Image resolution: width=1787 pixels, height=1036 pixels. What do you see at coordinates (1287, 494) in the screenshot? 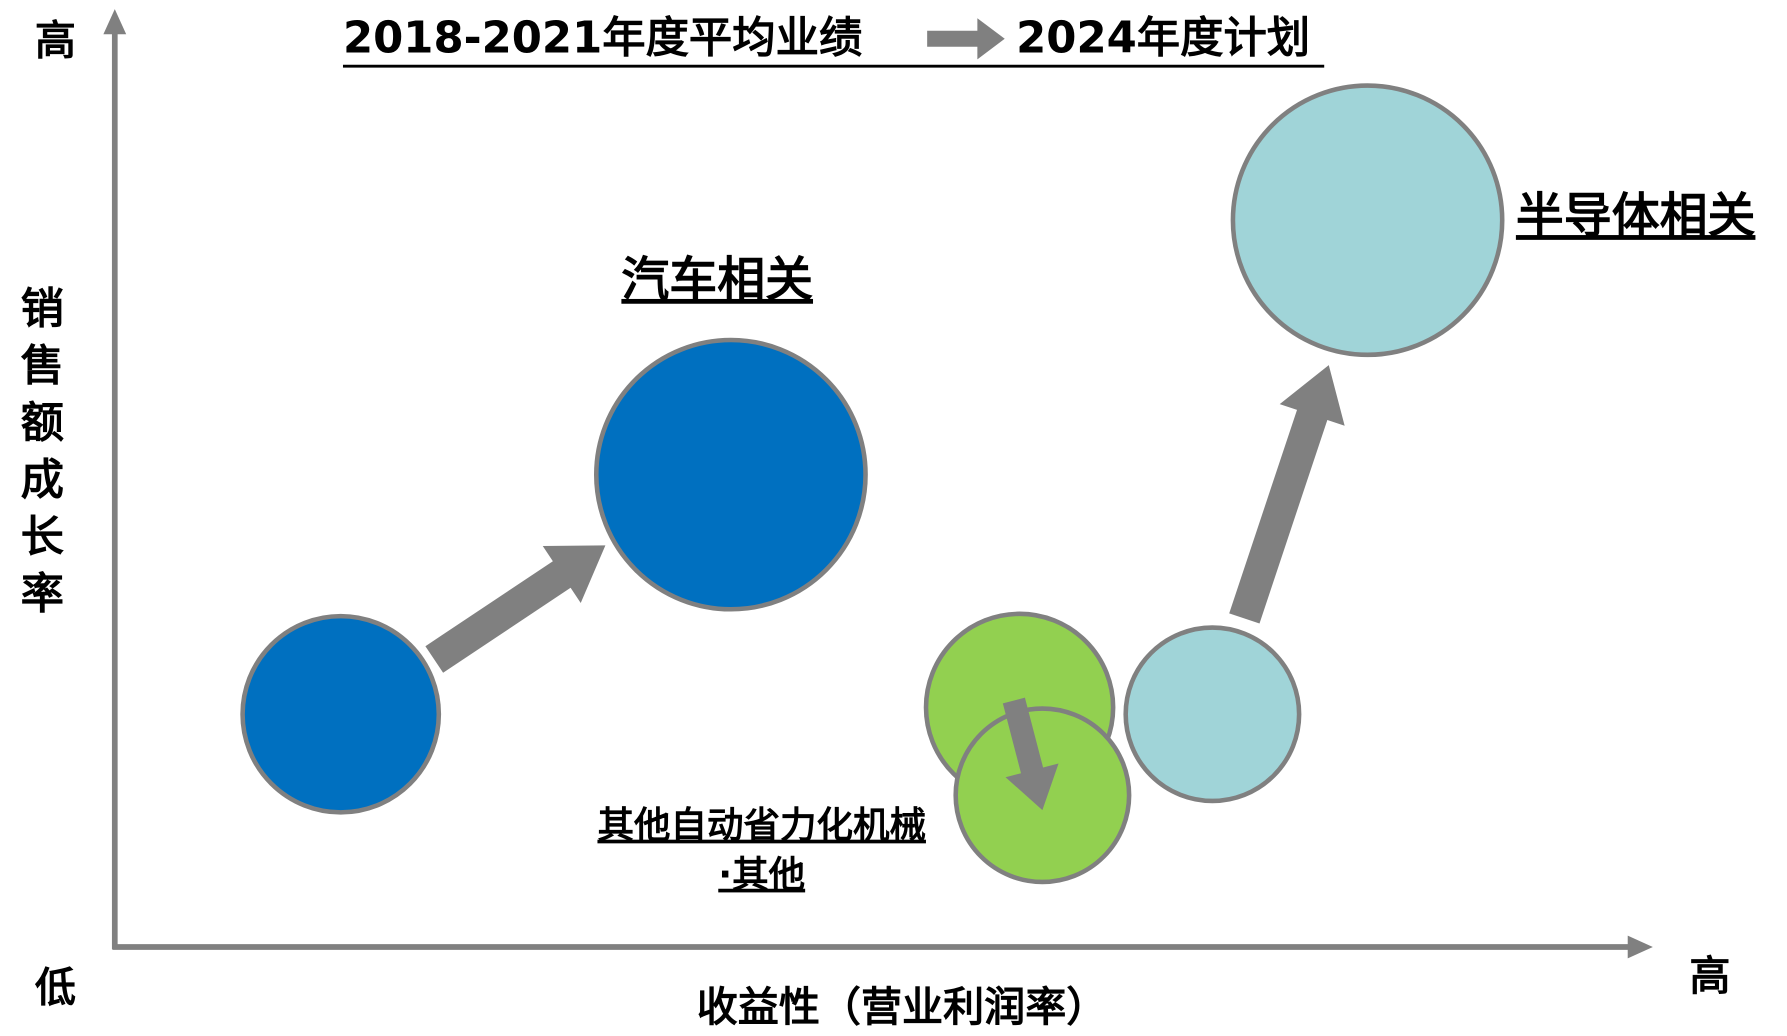
I see `semi-arrow` at bounding box center [1287, 494].